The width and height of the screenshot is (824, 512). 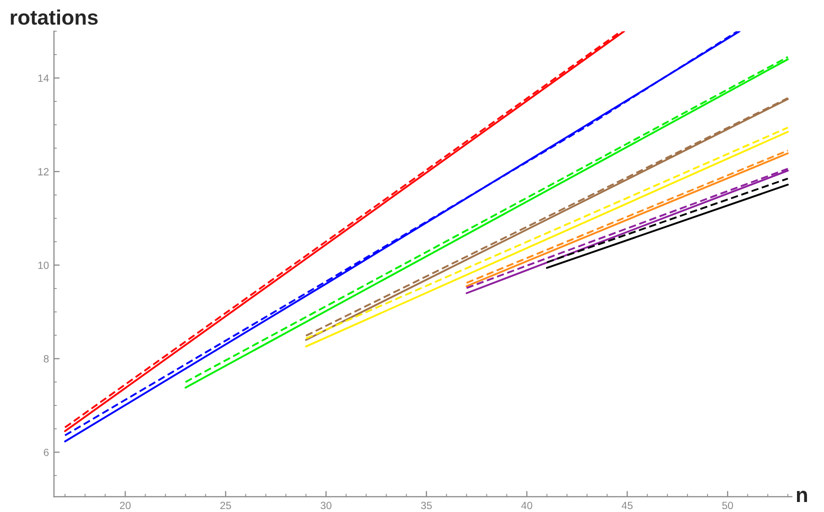 What do you see at coordinates (426, 506) in the screenshot?
I see `x-tick-label: 35` at bounding box center [426, 506].